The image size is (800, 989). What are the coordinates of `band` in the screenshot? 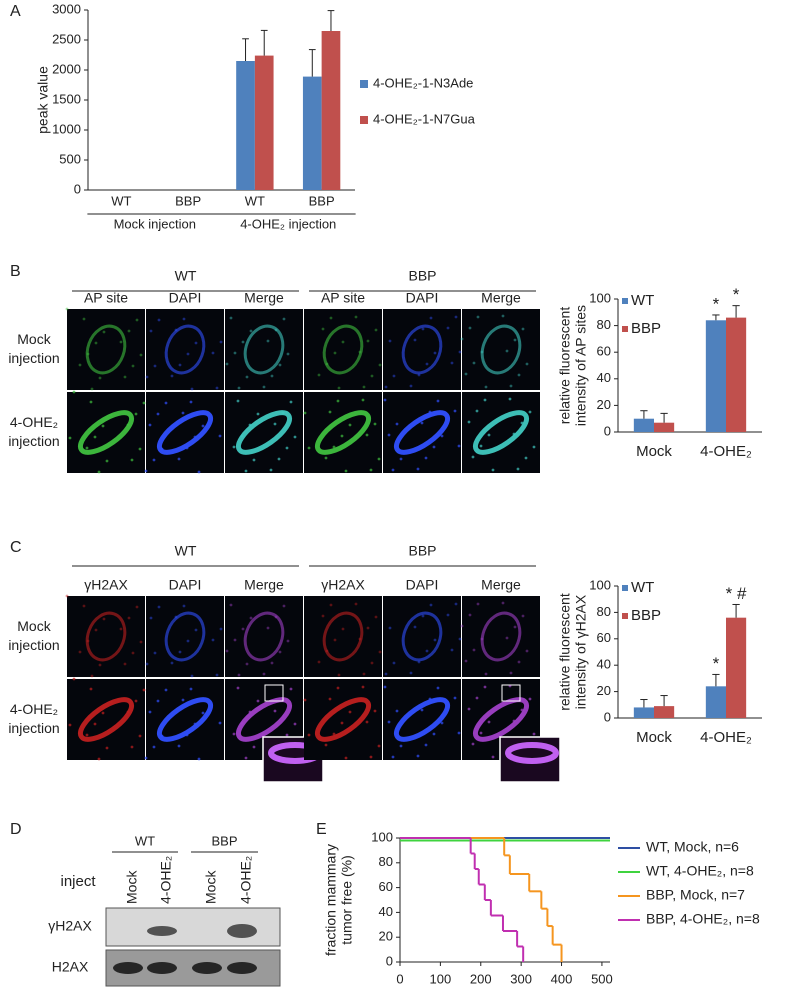 It's located at (128, 968).